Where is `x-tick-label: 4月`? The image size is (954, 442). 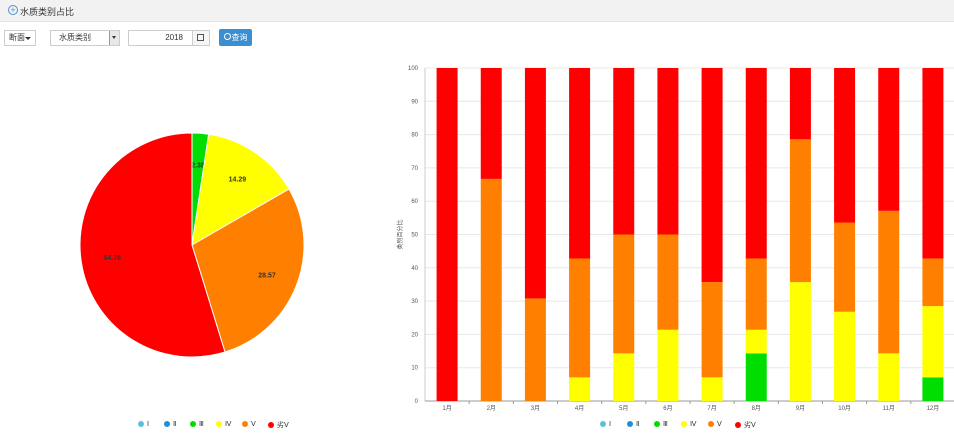
x-tick-label: 4月 is located at coordinates (579, 408).